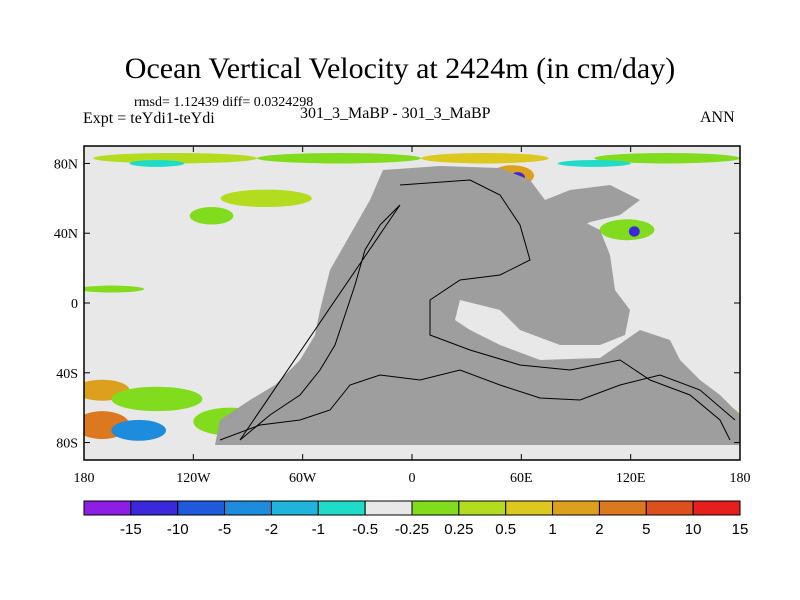 The image size is (800, 600). I want to click on x-tick-label-1: 120W, so click(193, 478).